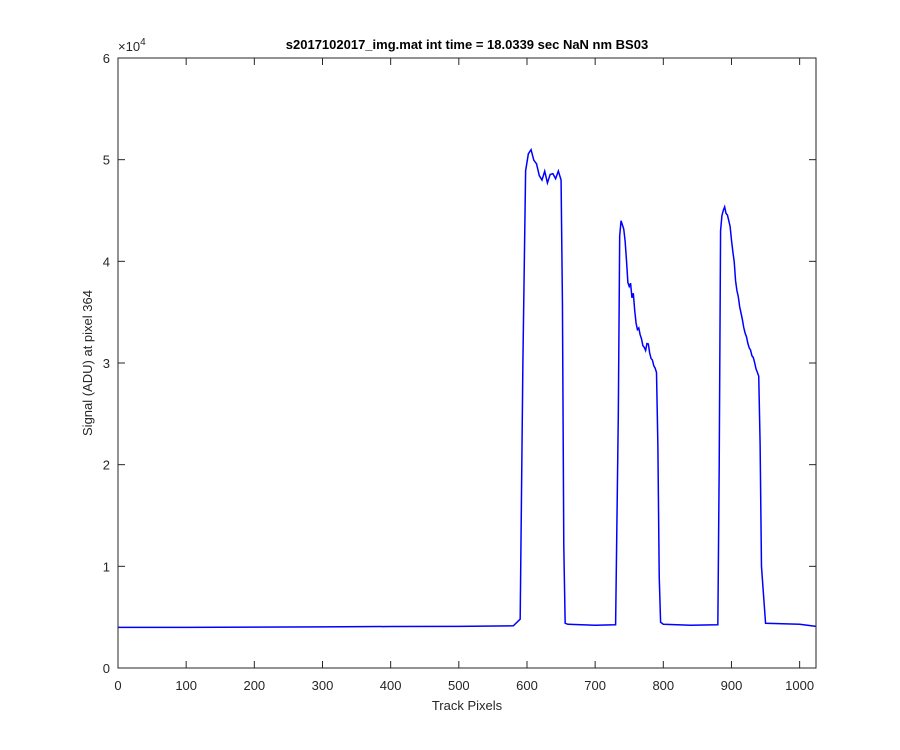 The height and width of the screenshot is (750, 900). What do you see at coordinates (186, 685) in the screenshot?
I see `x-tick-label: 100` at bounding box center [186, 685].